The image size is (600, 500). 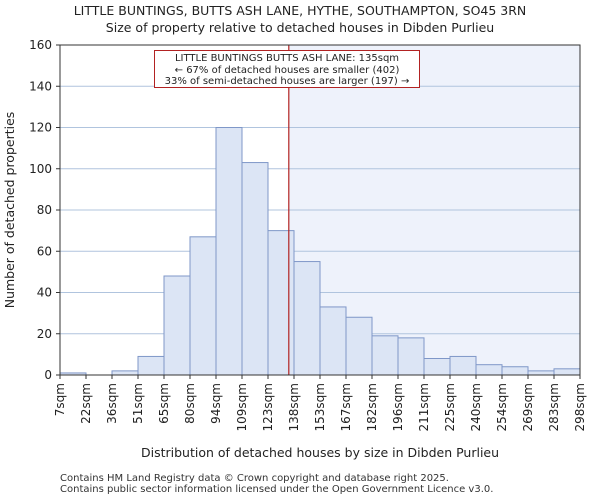 What do you see at coordinates (398, 407) in the screenshot?
I see `x-tick-label-196sqm: 196sqm` at bounding box center [398, 407].